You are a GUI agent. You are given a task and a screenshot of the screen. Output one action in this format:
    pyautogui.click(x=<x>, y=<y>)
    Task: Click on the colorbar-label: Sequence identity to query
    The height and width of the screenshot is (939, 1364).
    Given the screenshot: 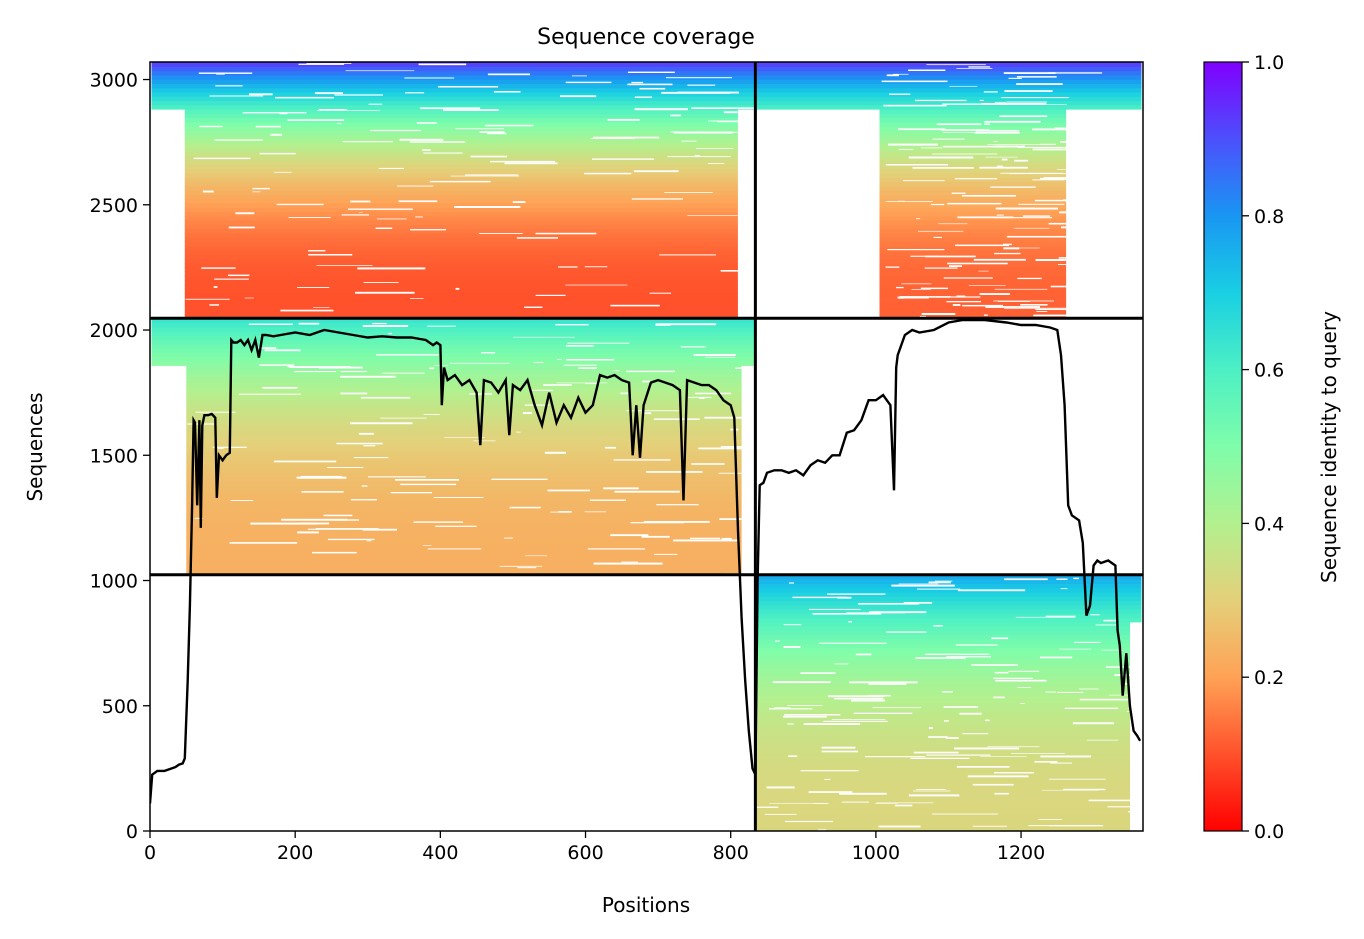 What is the action you would take?
    pyautogui.click(x=1329, y=447)
    